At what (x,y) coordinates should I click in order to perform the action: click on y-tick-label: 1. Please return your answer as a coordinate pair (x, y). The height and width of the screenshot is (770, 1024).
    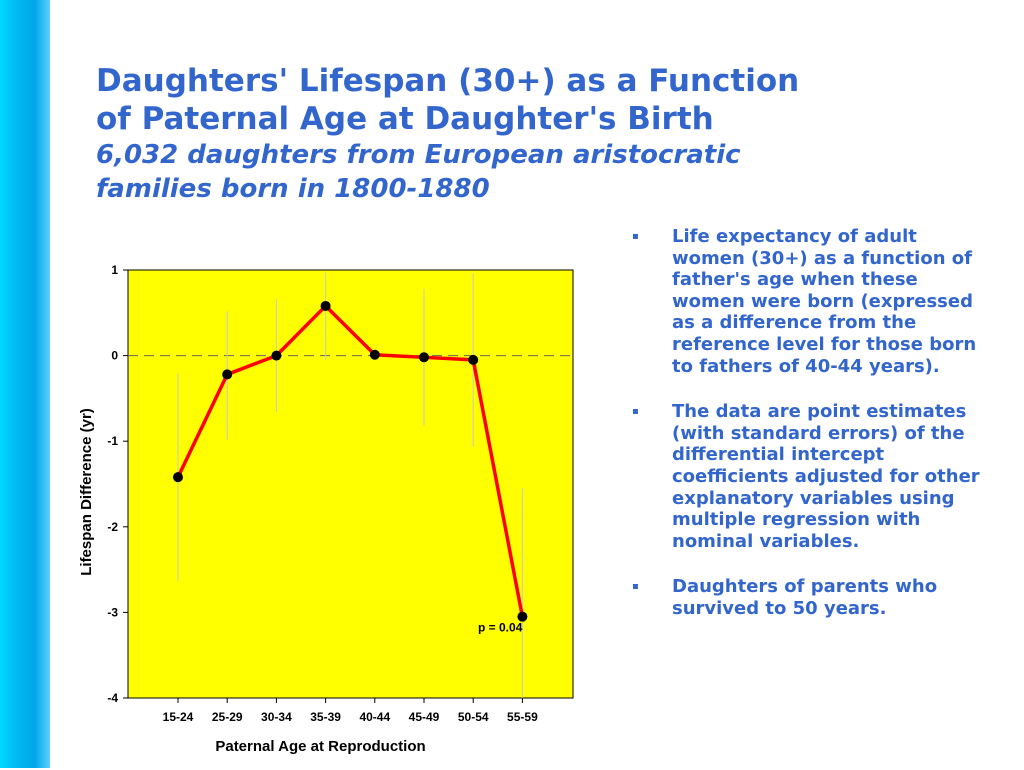
    Looking at the image, I should click on (114, 270).